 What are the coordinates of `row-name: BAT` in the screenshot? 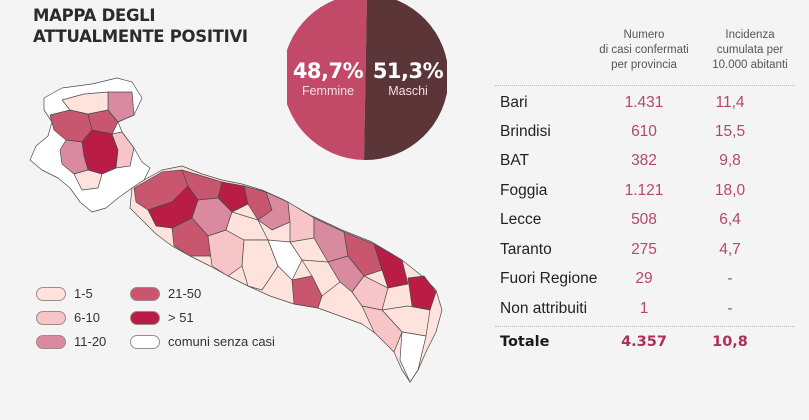 It's located at (514, 160).